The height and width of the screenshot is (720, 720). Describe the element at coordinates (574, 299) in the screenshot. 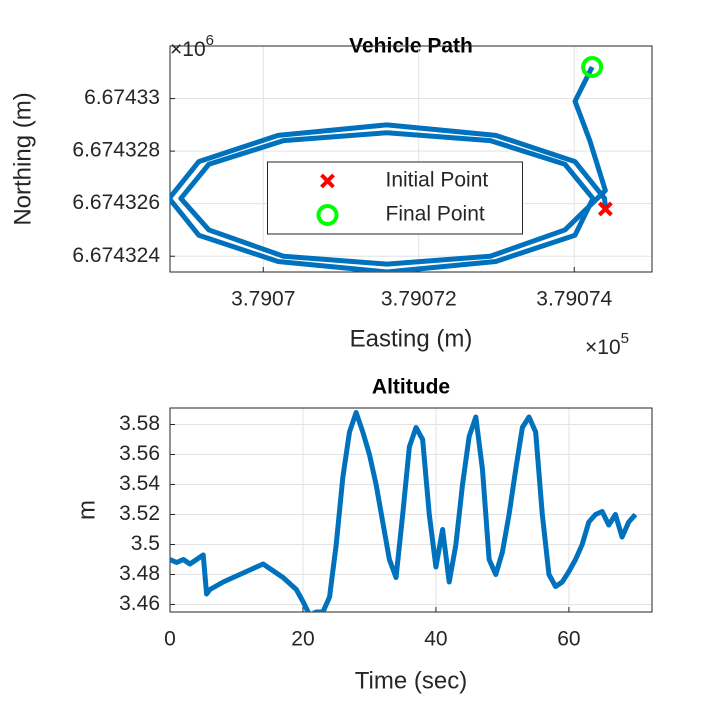

I see `x-tick-label: 3.79074` at that location.